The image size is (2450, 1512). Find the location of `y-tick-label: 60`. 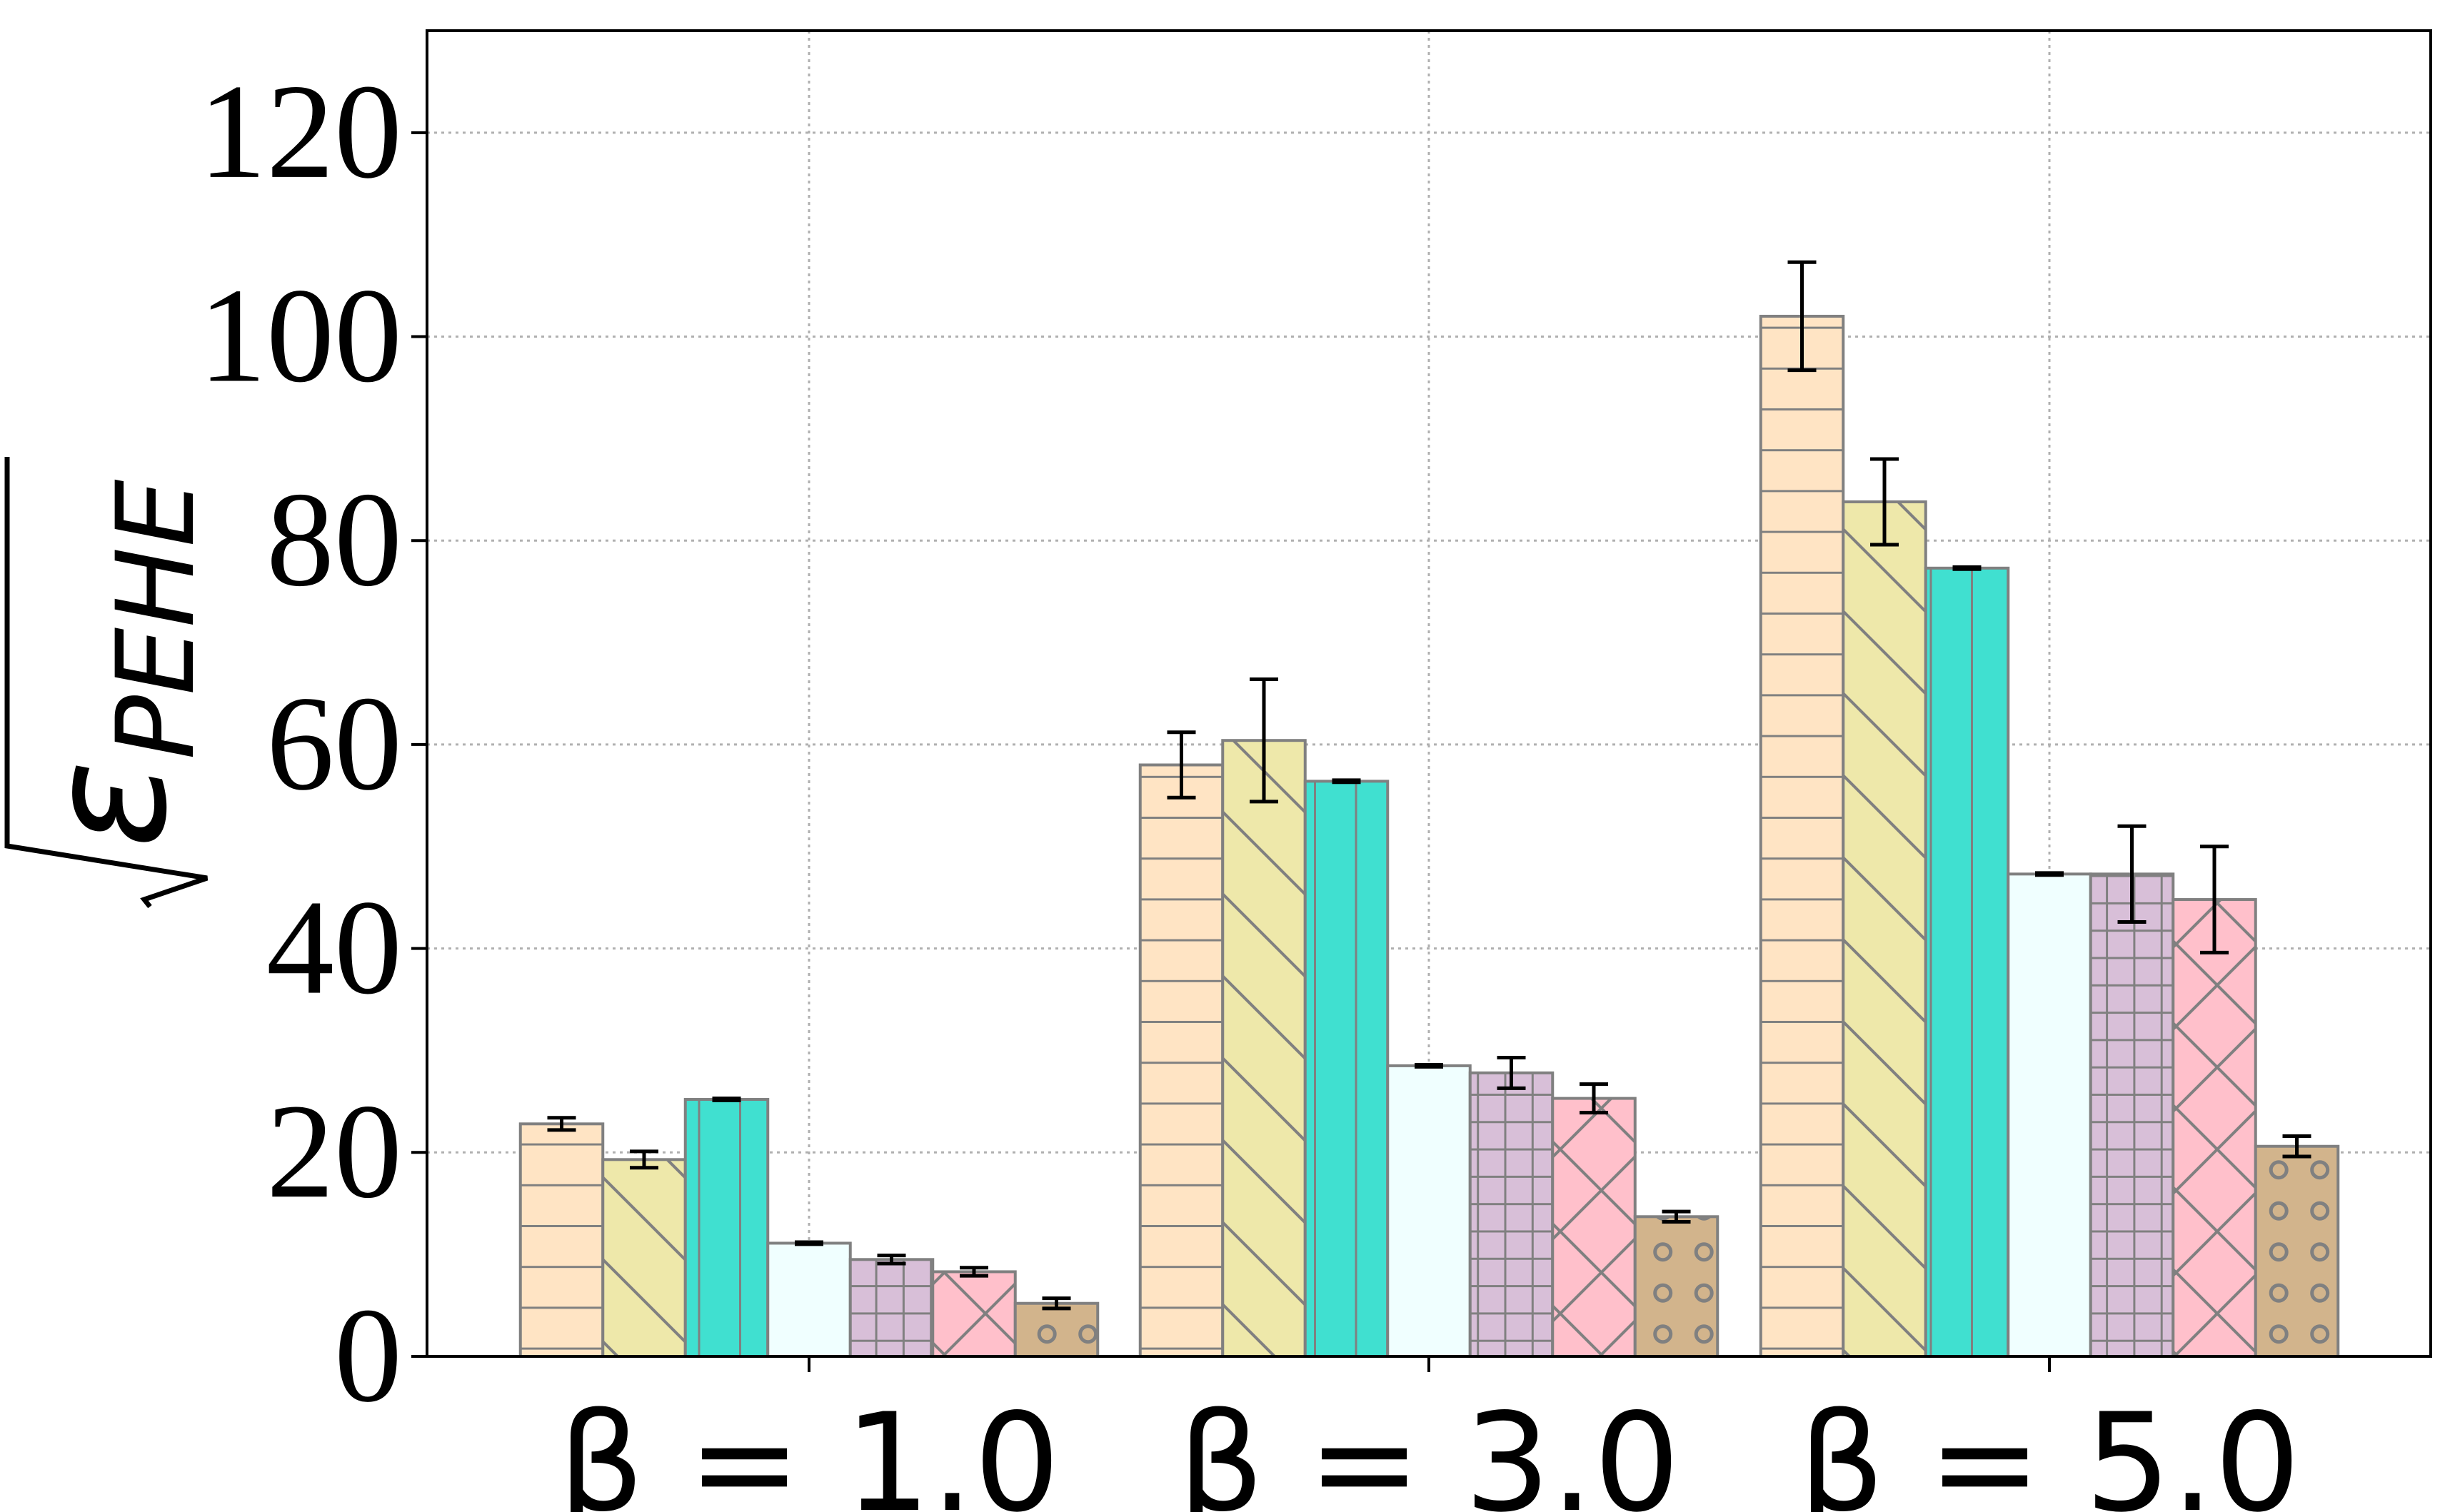

y-tick-label: 60 is located at coordinates (334, 744).